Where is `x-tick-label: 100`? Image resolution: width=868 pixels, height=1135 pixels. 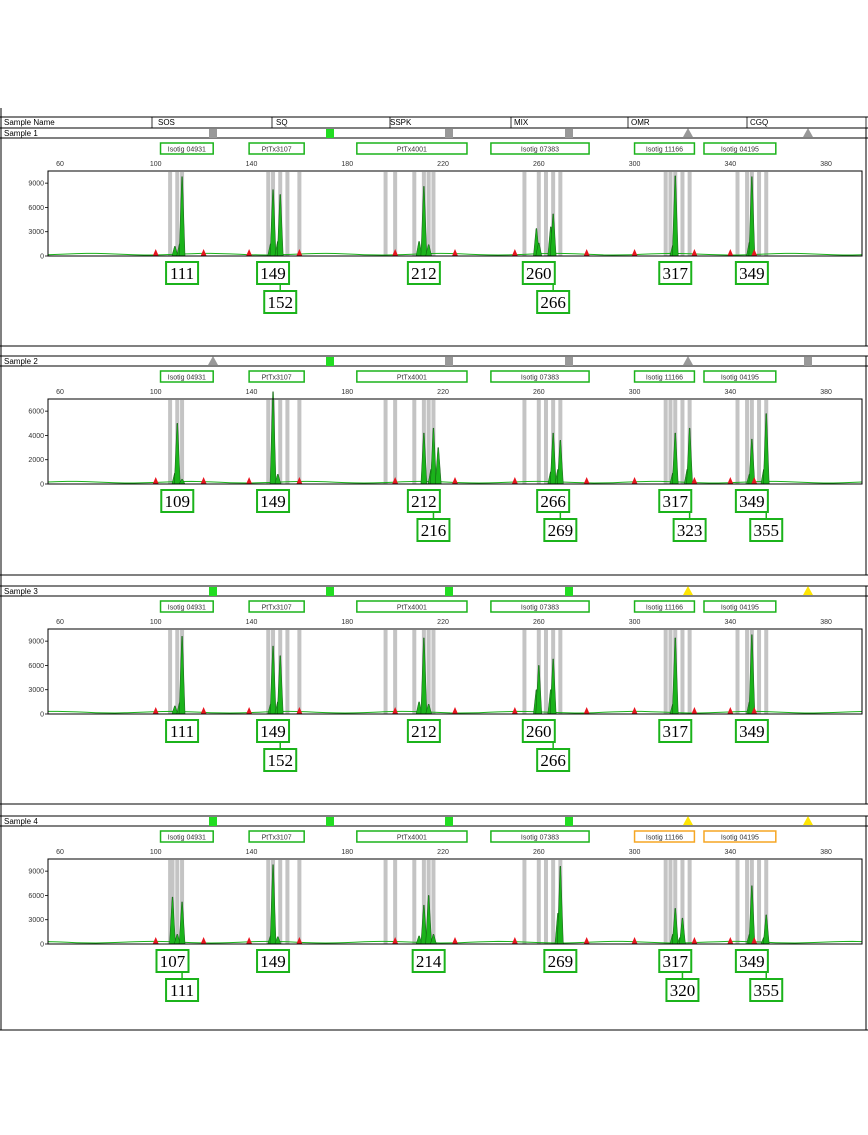
x-tick-label: 100 is located at coordinates (156, 852).